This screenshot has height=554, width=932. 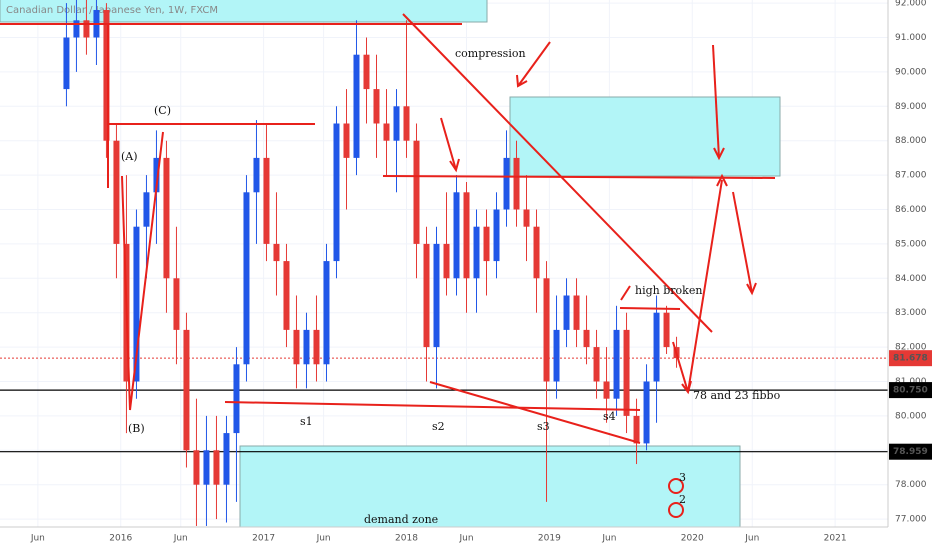 I want to click on price-tag-label: 78.959, so click(x=910, y=452).